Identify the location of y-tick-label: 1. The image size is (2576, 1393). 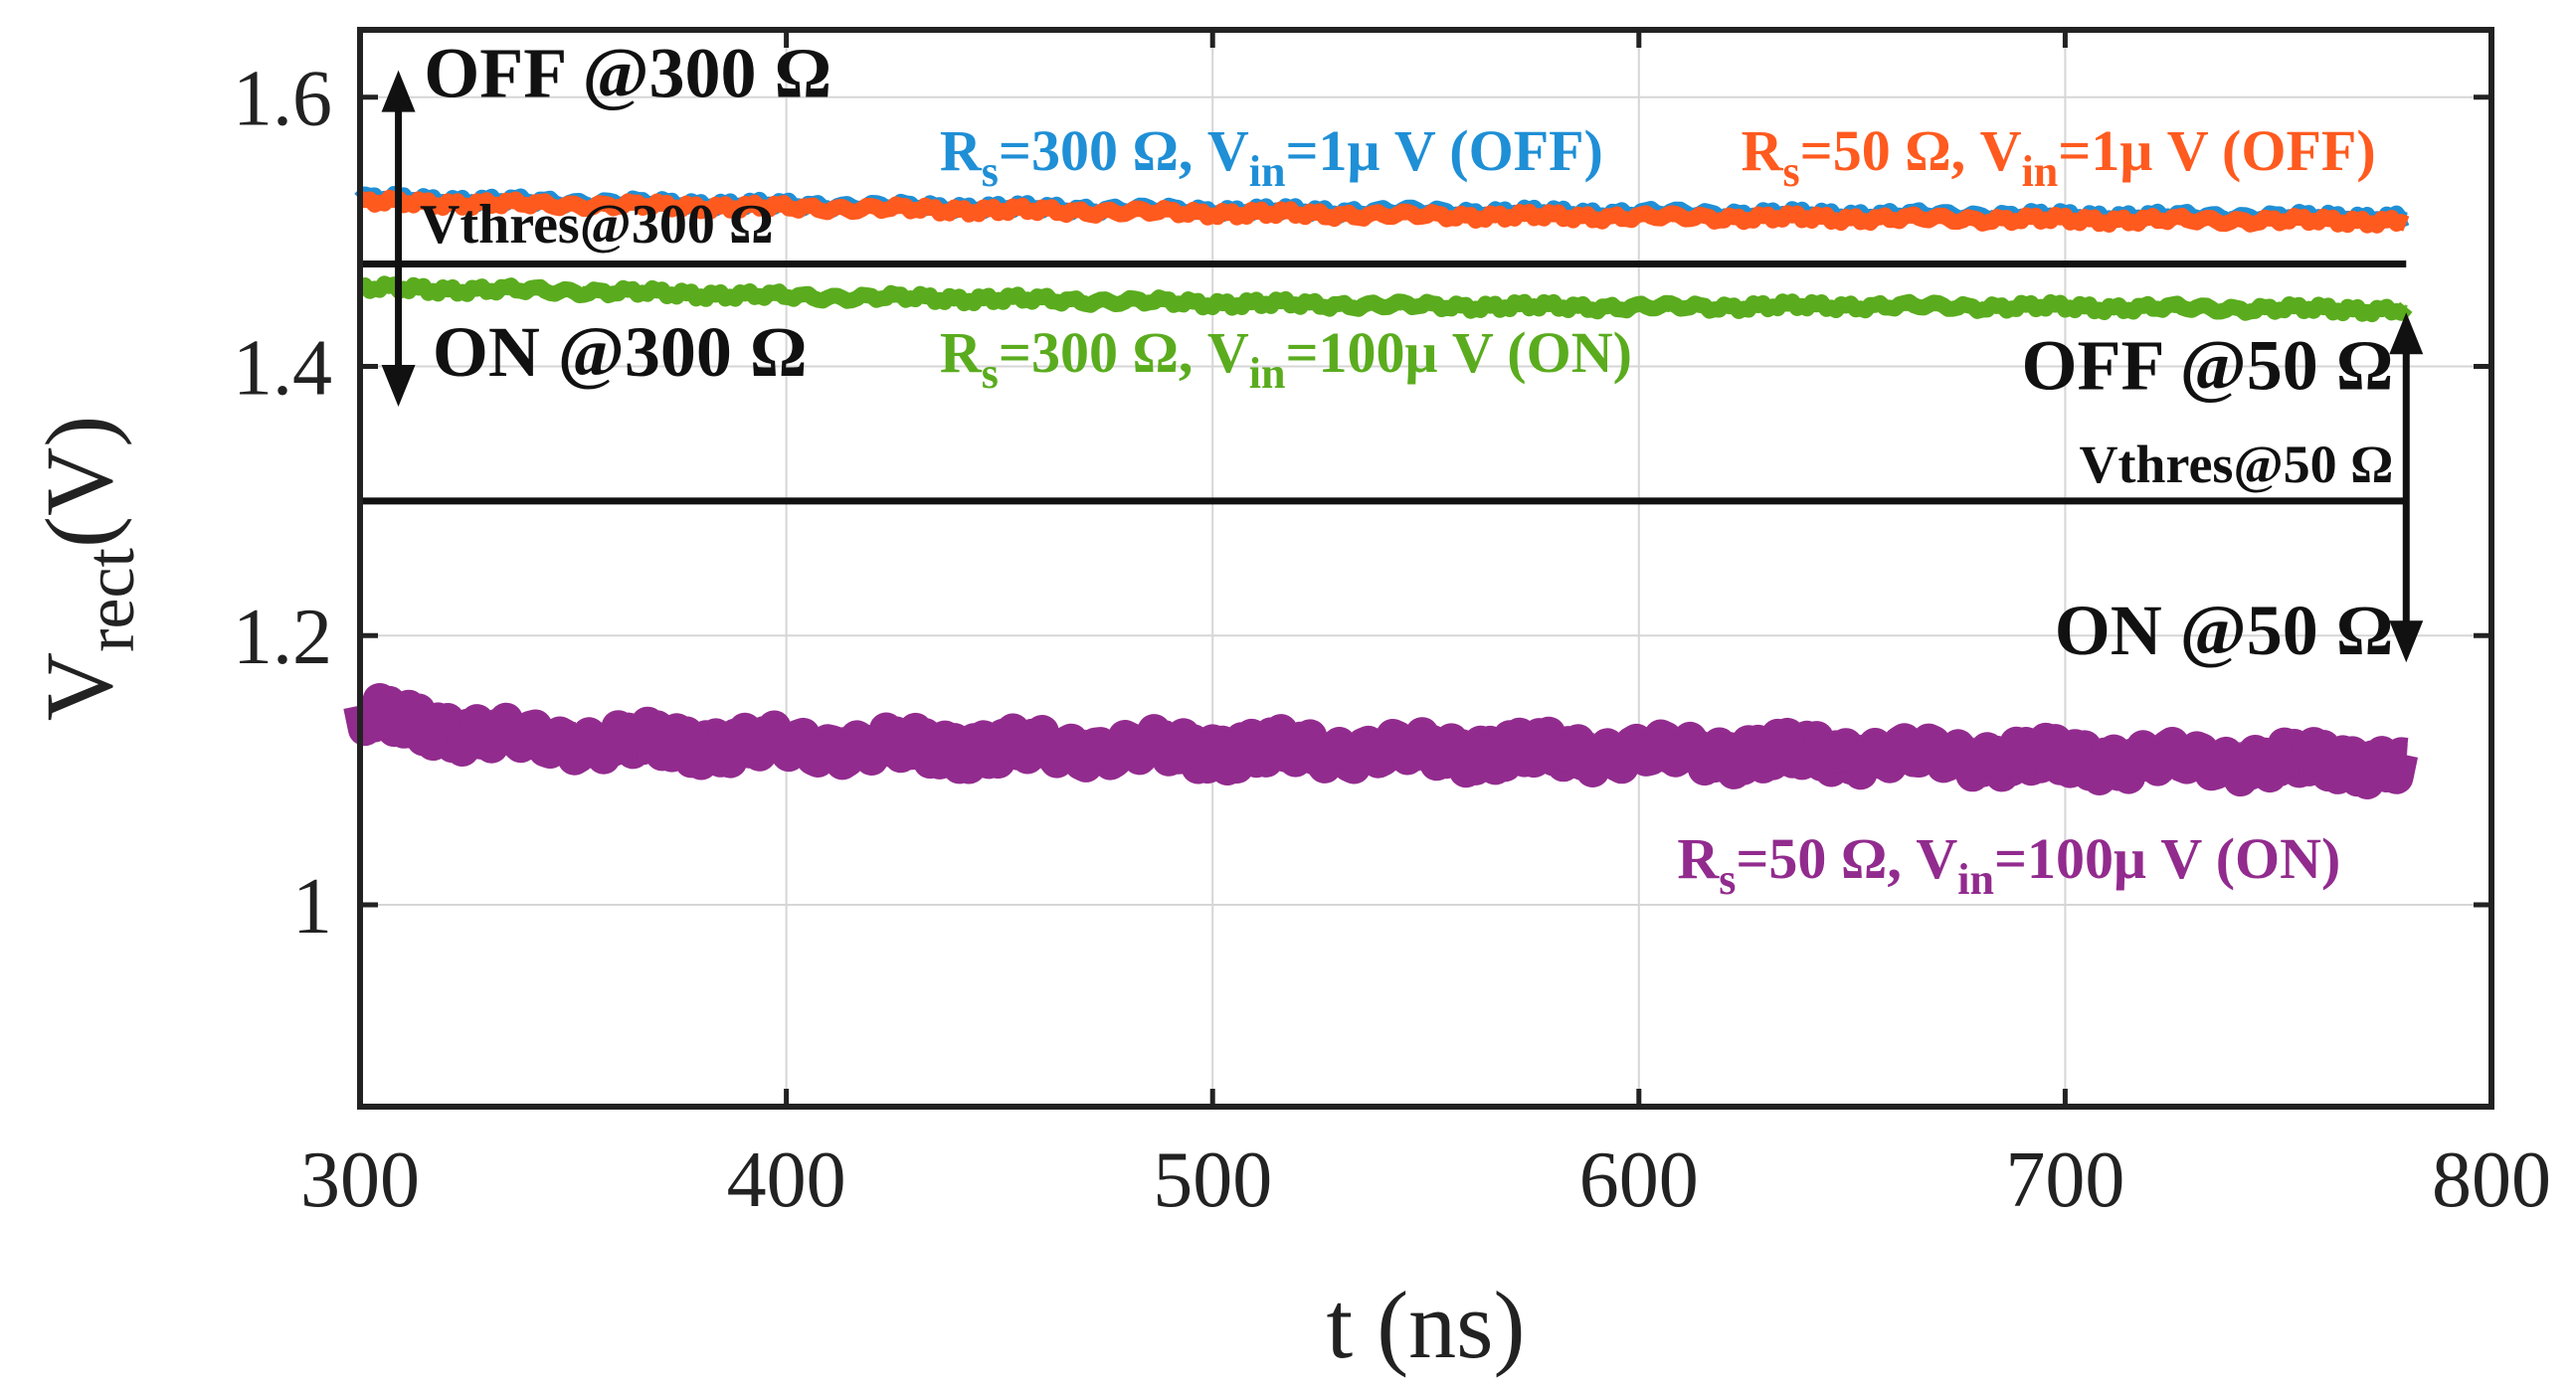
(312, 907).